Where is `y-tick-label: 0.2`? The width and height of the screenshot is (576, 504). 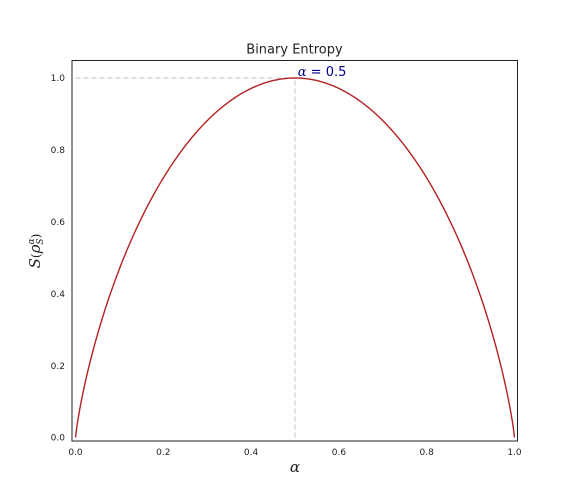 y-tick-label: 0.2 is located at coordinates (58, 367).